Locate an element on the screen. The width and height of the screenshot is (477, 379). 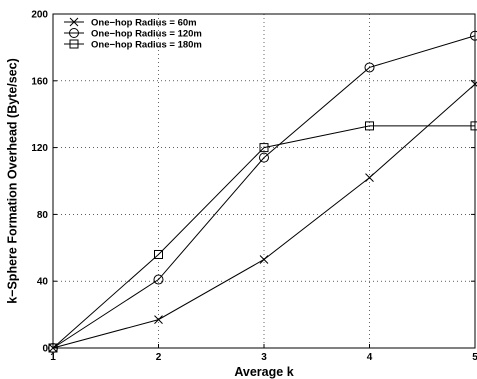
y-tick-label: 160 is located at coordinates (39, 81).